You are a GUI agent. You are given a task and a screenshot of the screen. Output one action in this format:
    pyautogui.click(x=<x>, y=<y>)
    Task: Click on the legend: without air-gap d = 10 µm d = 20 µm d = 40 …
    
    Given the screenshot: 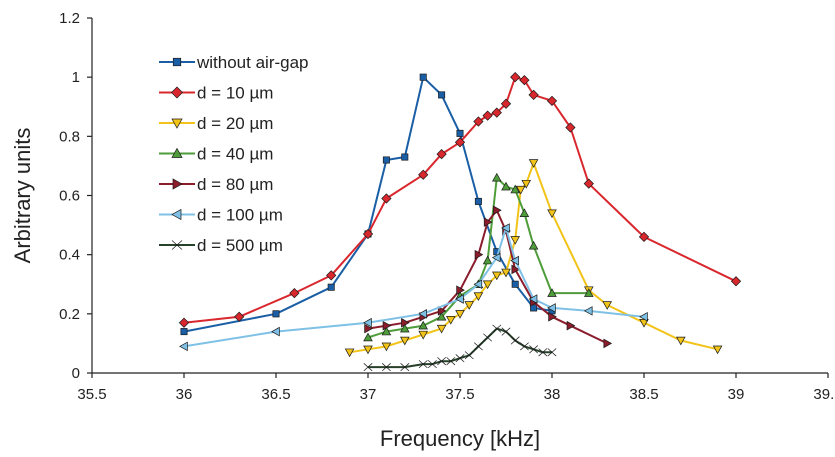 What is the action you would take?
    pyautogui.click(x=234, y=154)
    